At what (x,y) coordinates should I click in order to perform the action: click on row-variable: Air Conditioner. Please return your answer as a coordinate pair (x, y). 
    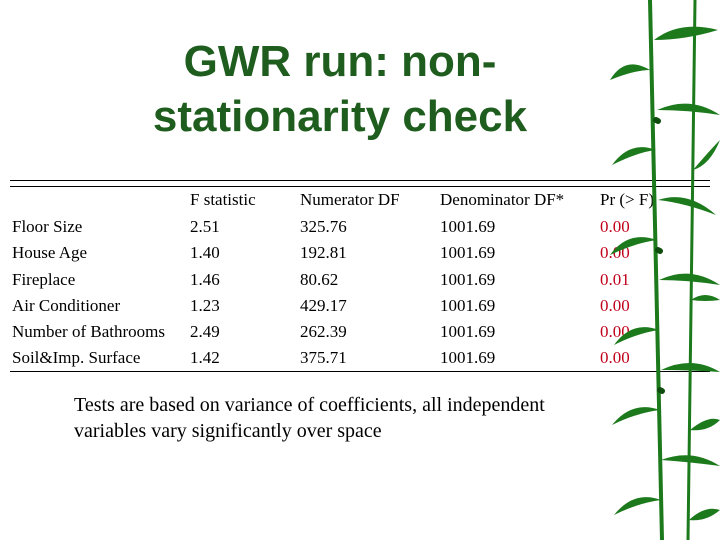
    Looking at the image, I should click on (66, 305).